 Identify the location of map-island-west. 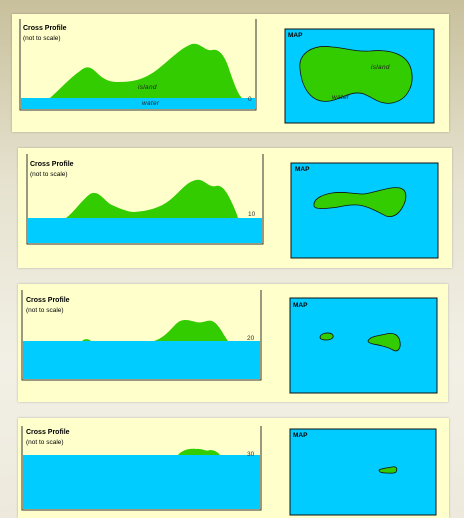
(326, 336).